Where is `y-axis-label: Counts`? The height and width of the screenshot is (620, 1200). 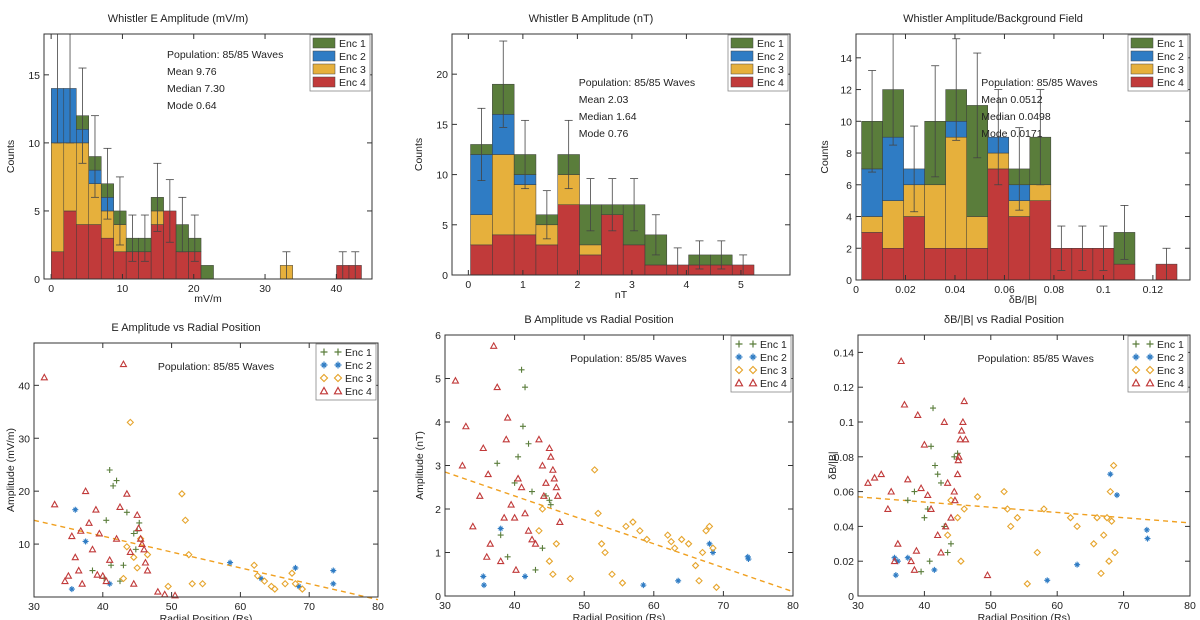 y-axis-label: Counts is located at coordinates (419, 154).